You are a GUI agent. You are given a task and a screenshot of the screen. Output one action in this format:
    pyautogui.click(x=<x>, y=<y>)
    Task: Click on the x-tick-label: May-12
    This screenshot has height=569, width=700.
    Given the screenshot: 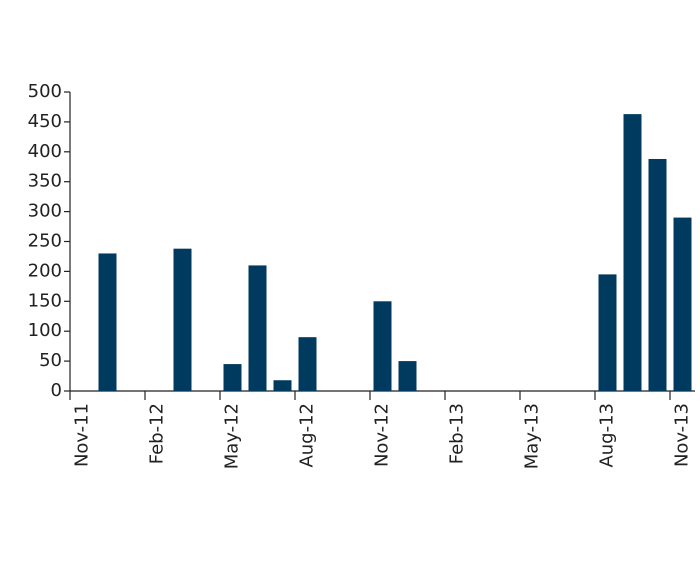 What is the action you would take?
    pyautogui.click(x=232, y=436)
    